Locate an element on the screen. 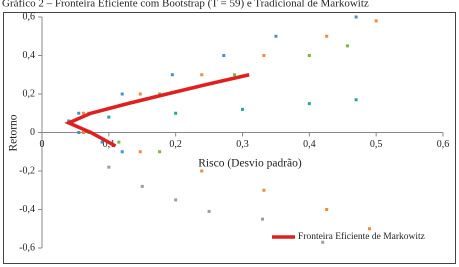 Image resolution: width=459 pixels, height=267 pixels. y-tick-label: -0,6 is located at coordinates (27, 247).